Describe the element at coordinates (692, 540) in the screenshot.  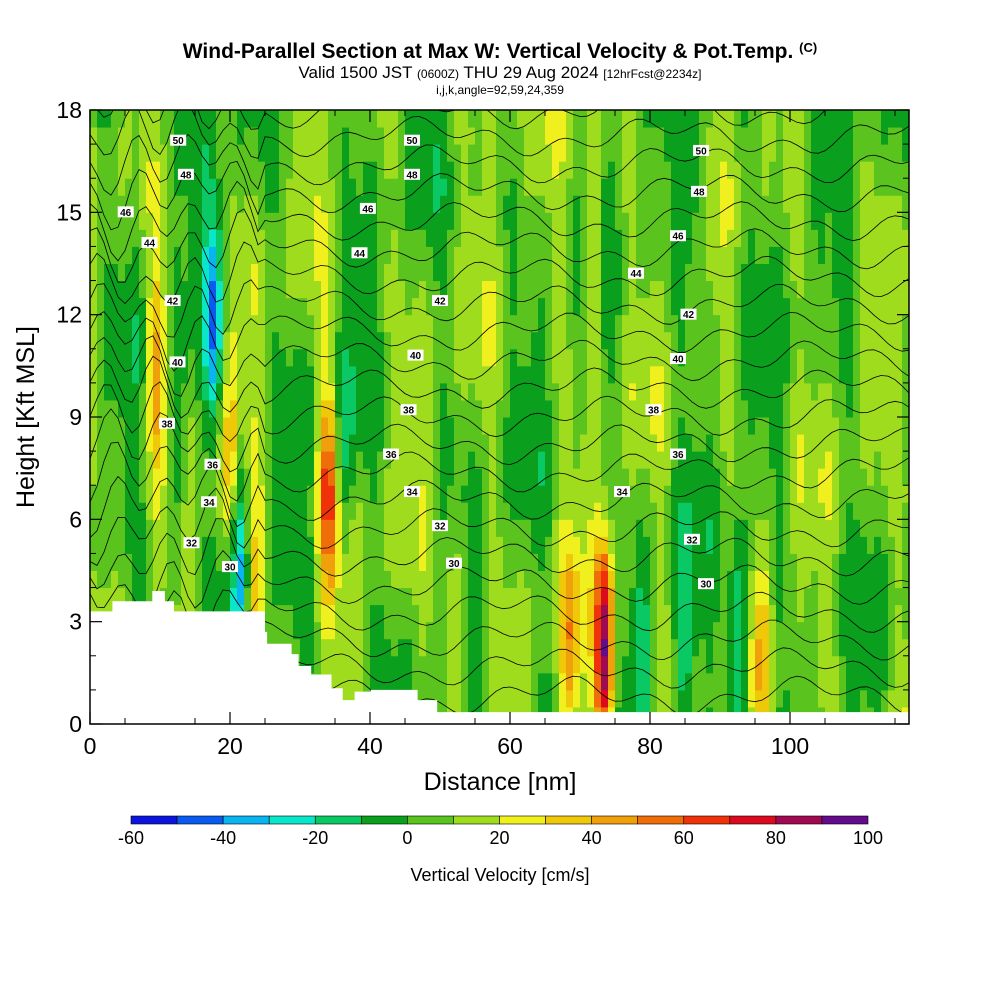
I see `theta-label-32: 32` at that location.